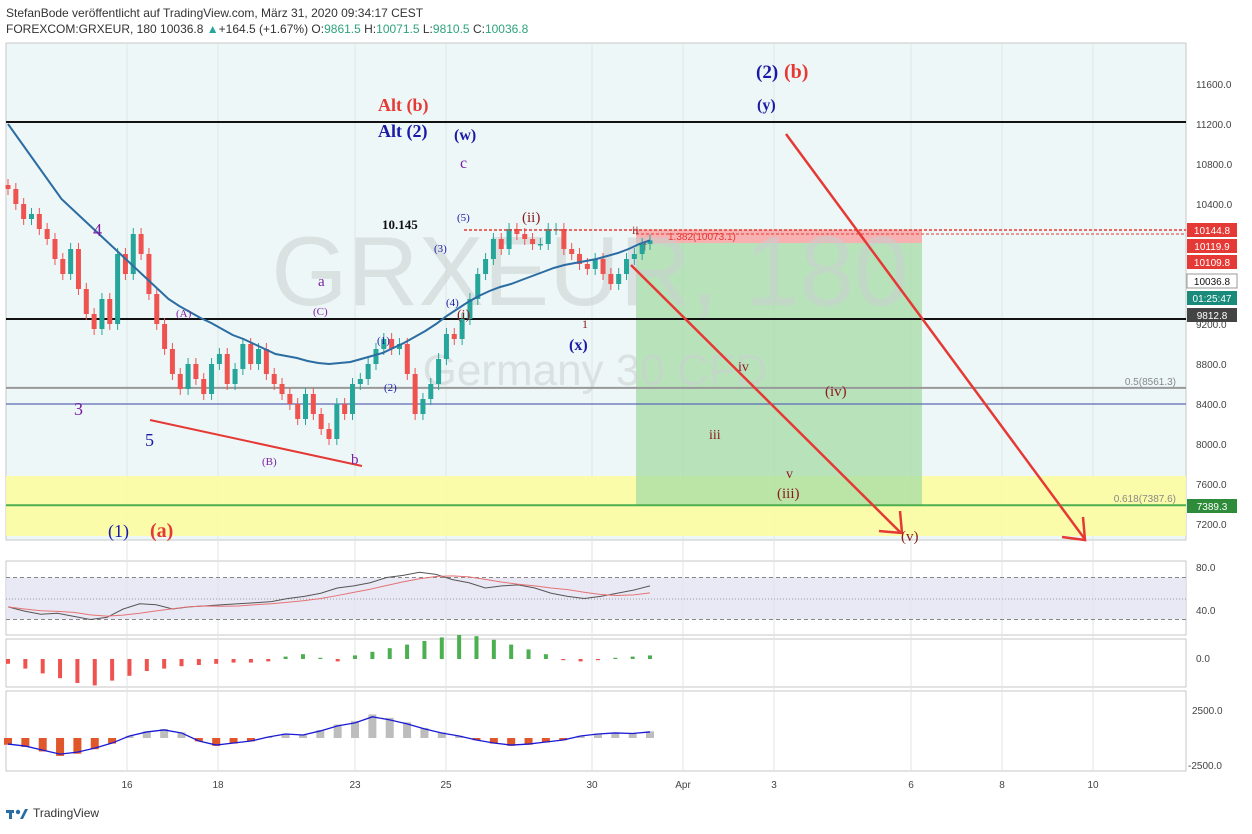 This screenshot has height=834, width=1252. I want to click on high-value: 10071.5, so click(398, 29).